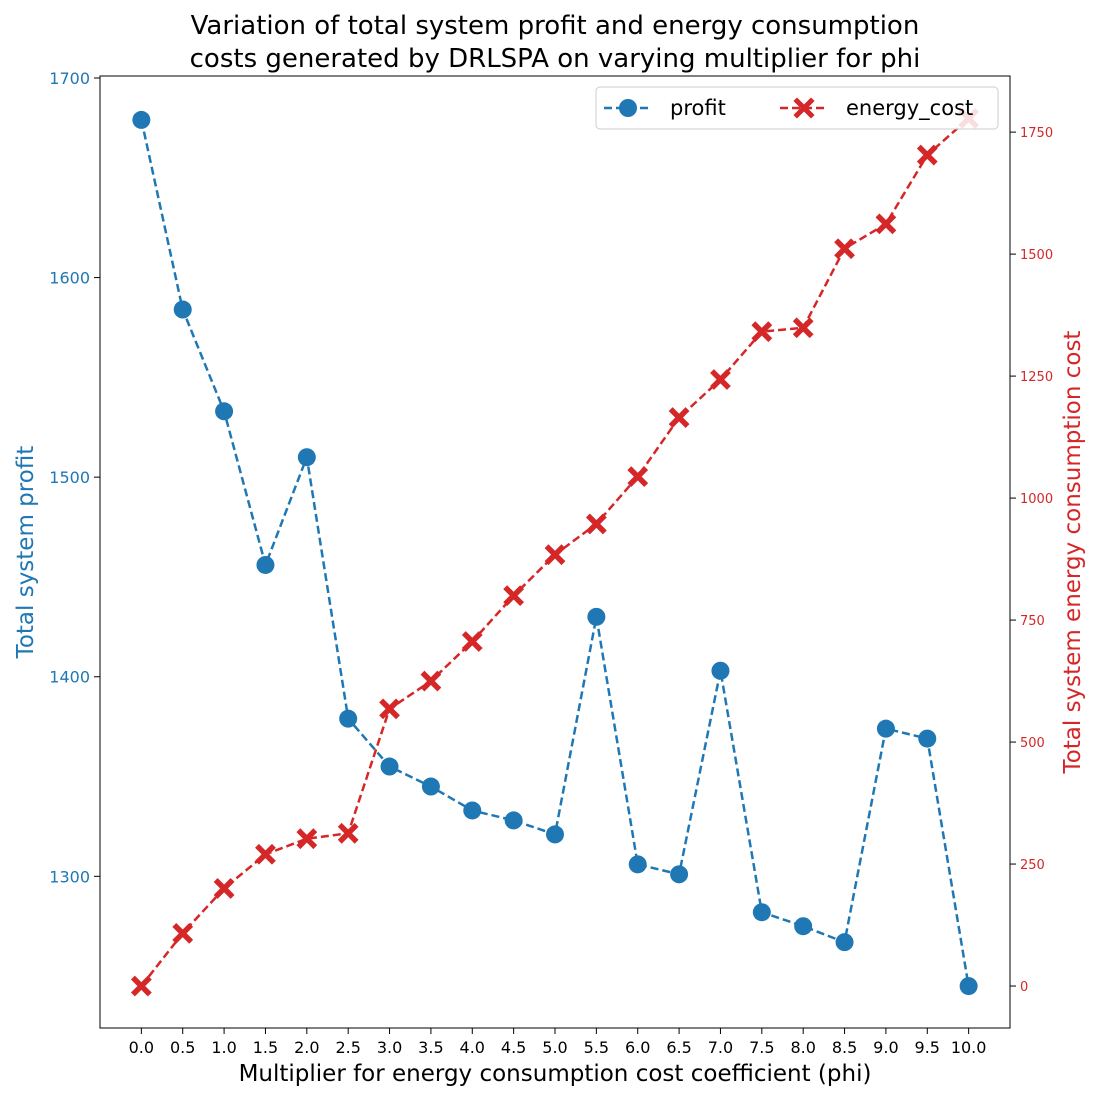 The image size is (1100, 1100). Describe the element at coordinates (1032, 743) in the screenshot. I see `y-right-tick-label-2: 500` at that location.